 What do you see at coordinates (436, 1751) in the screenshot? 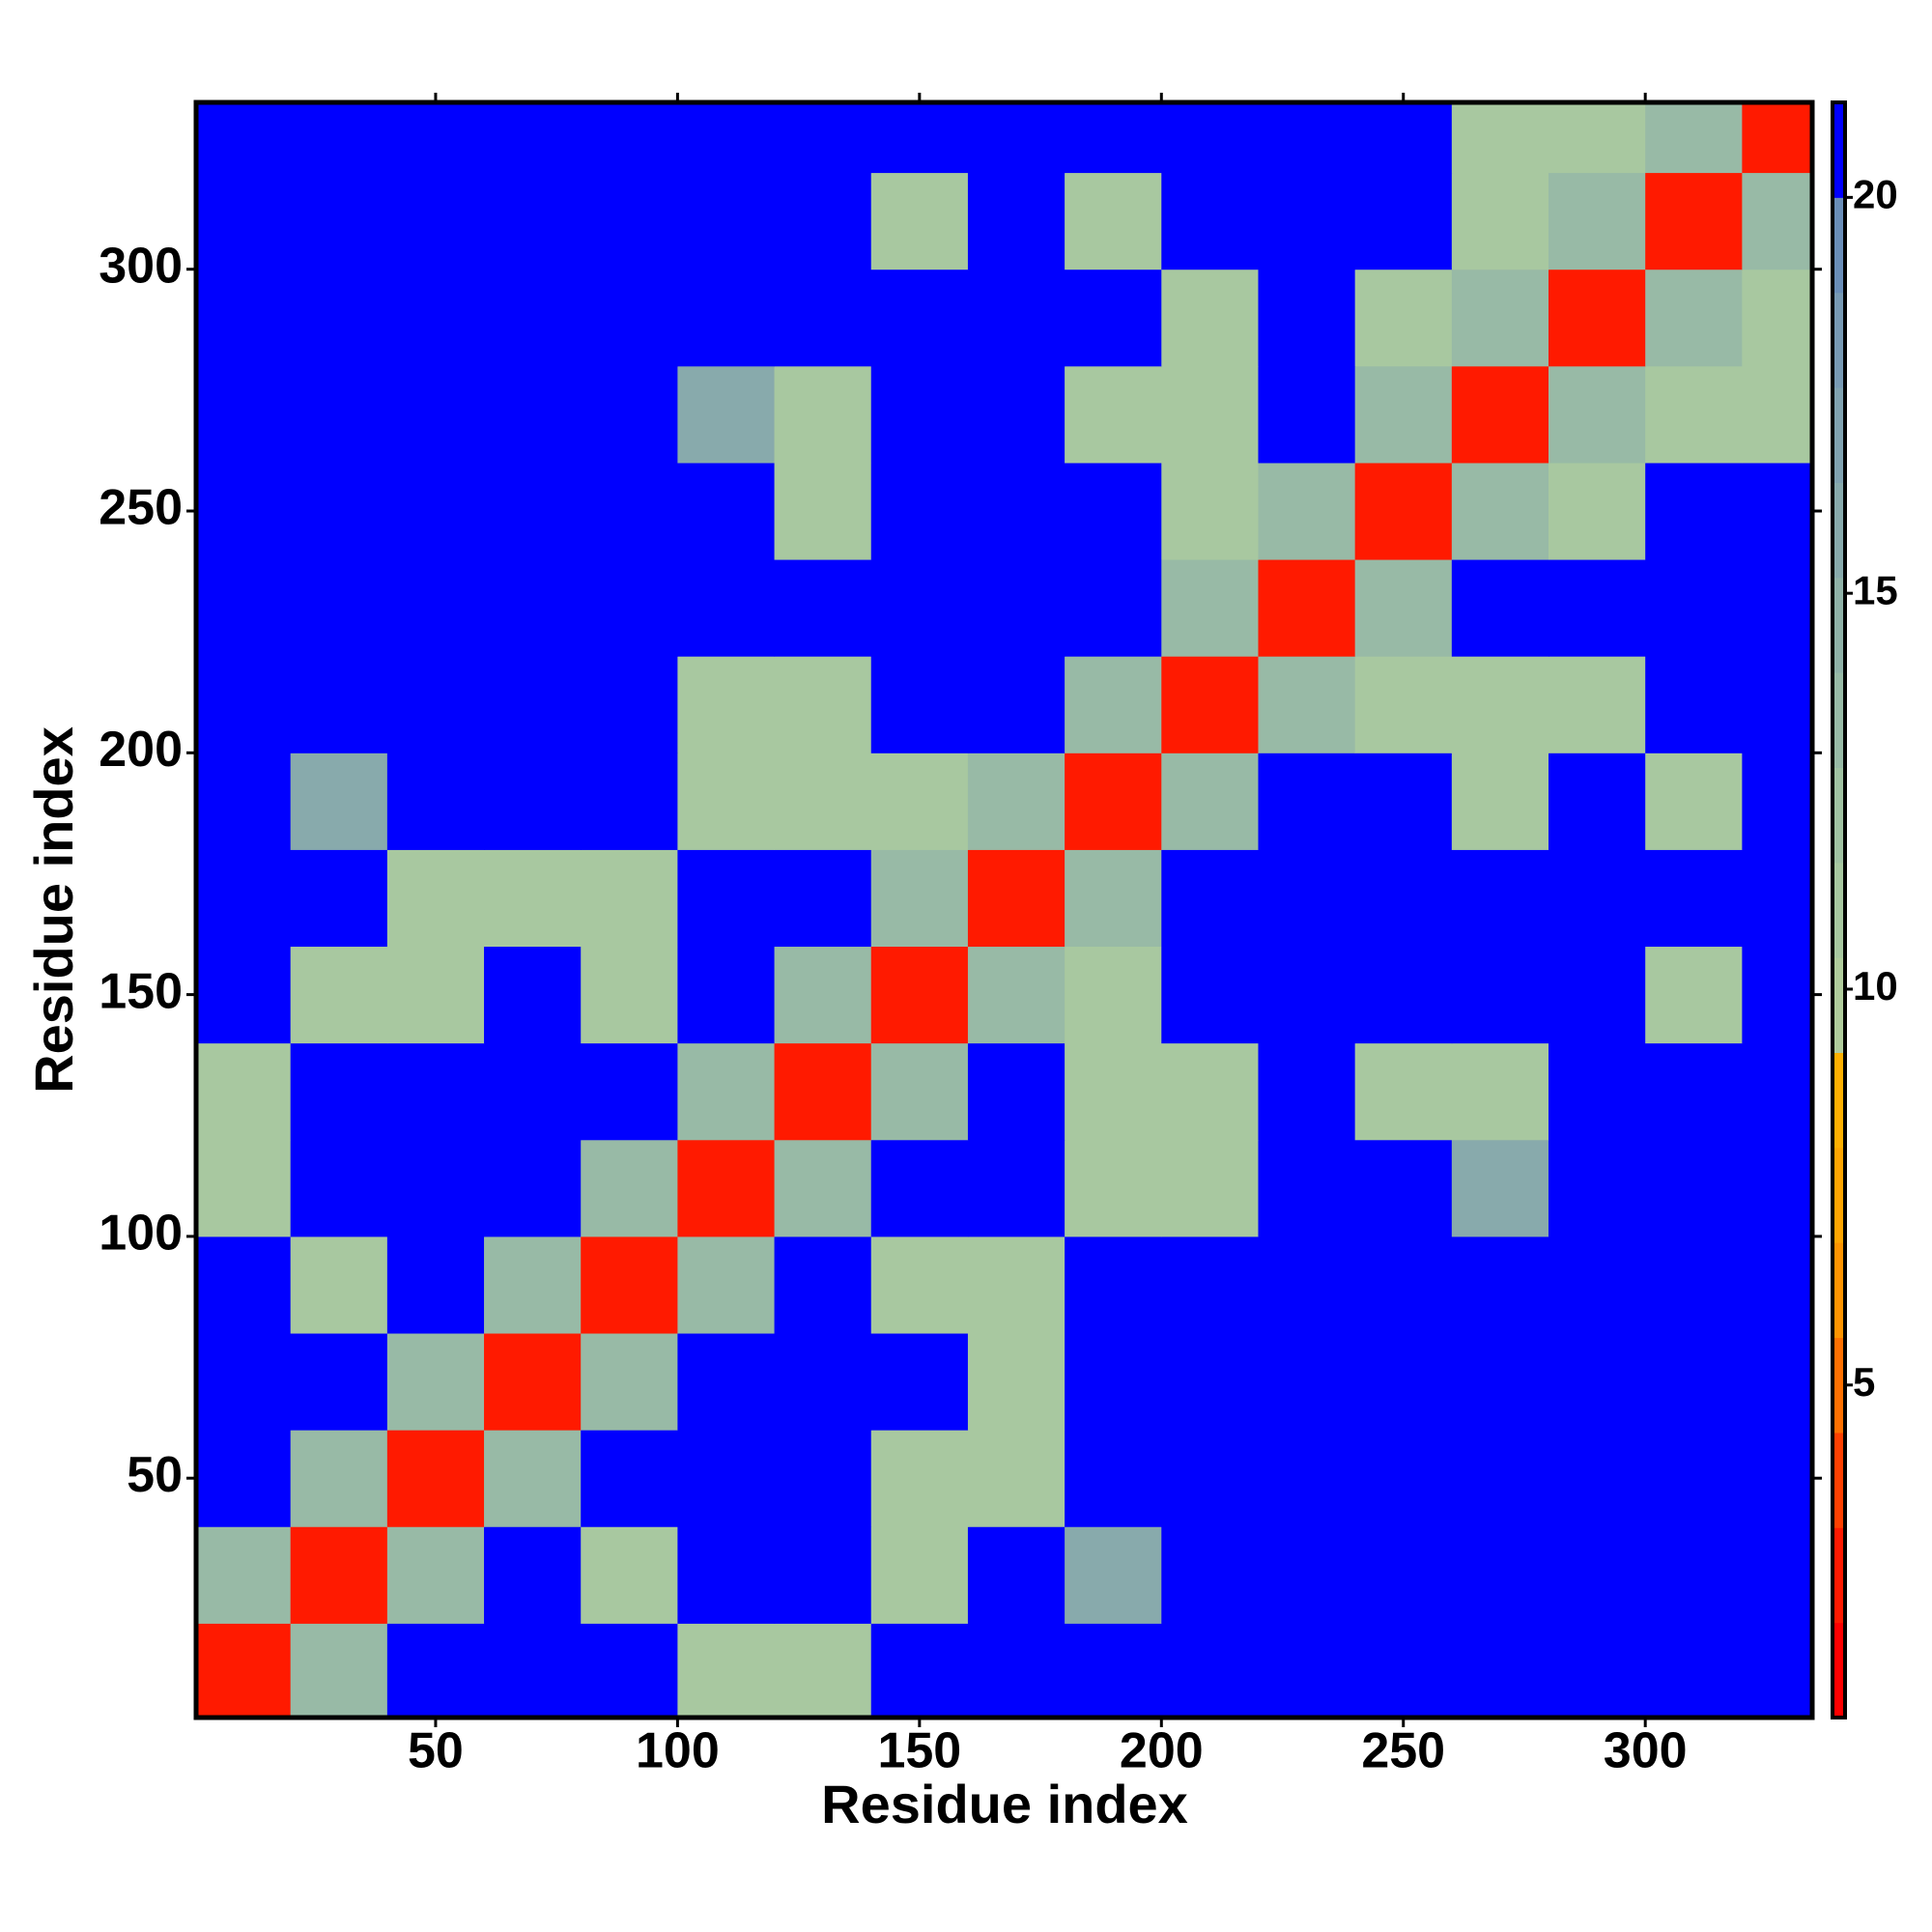
I see `x-tick-label: 50` at bounding box center [436, 1751].